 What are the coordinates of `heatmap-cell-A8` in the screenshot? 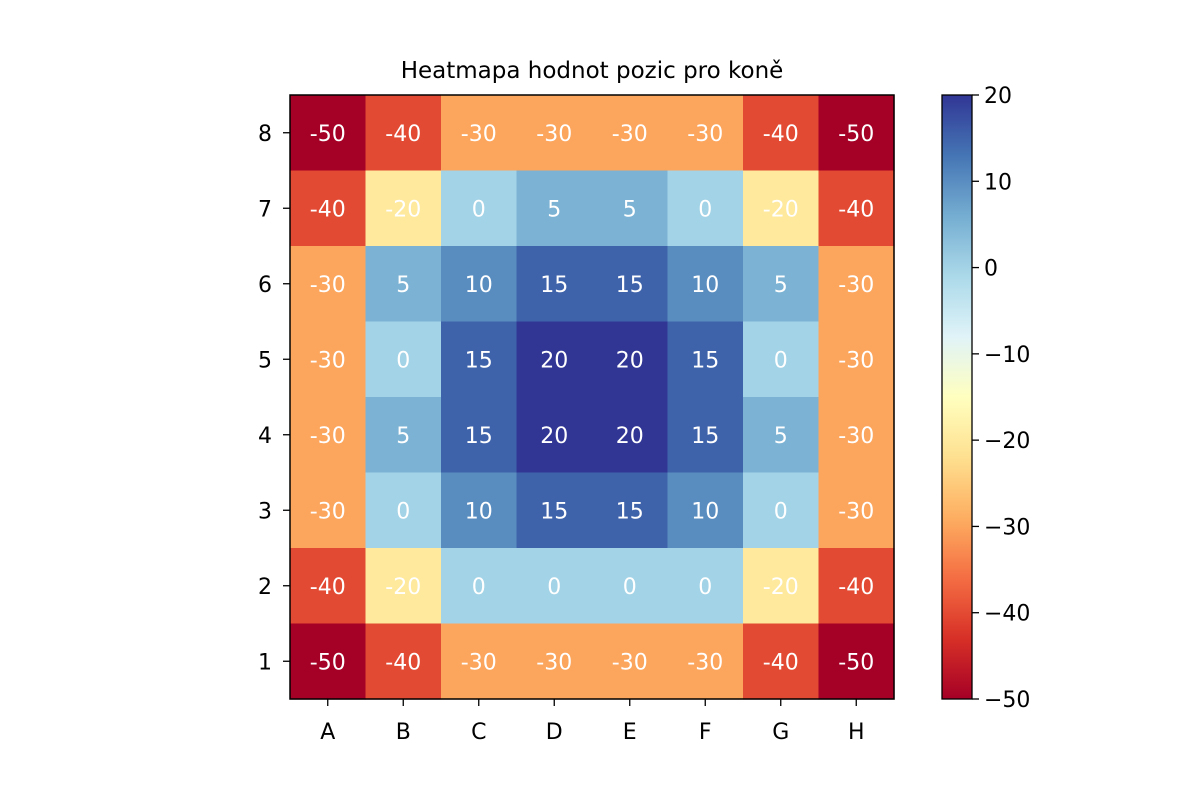 It's located at (328, 133).